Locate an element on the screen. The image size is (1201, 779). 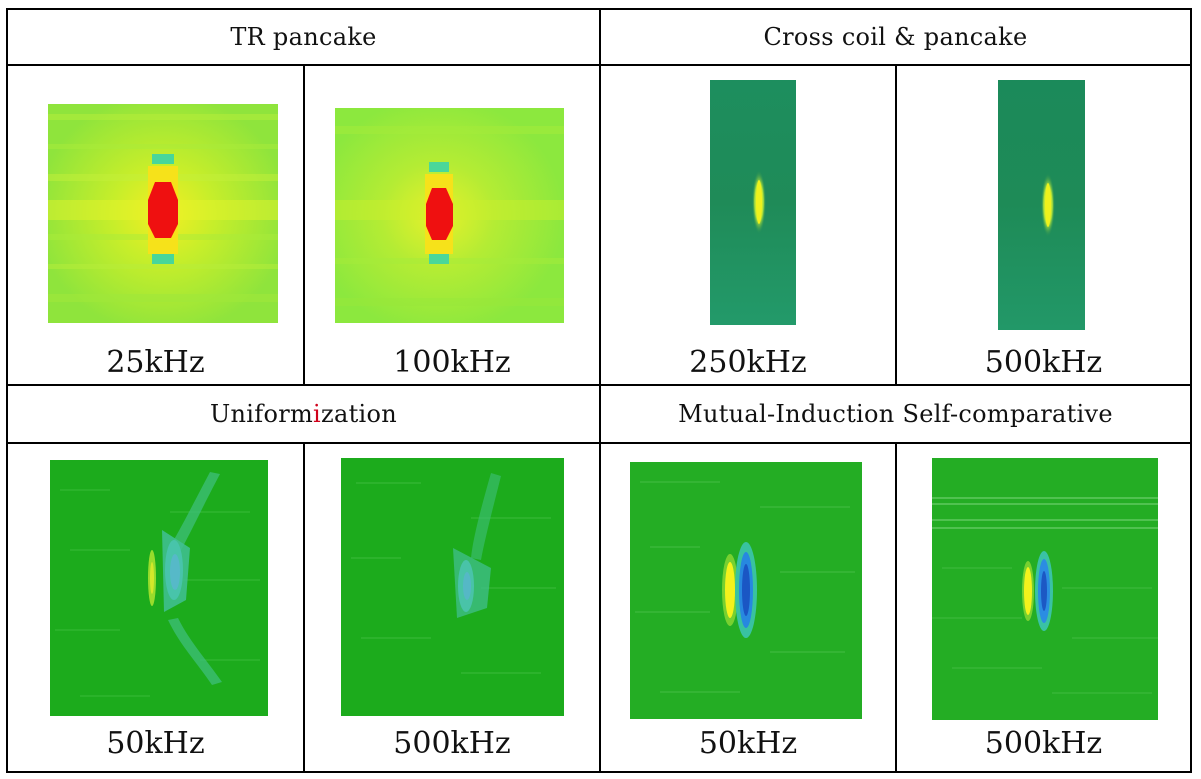
caption-un-50khz: 50kHz is located at coordinates (155, 743).